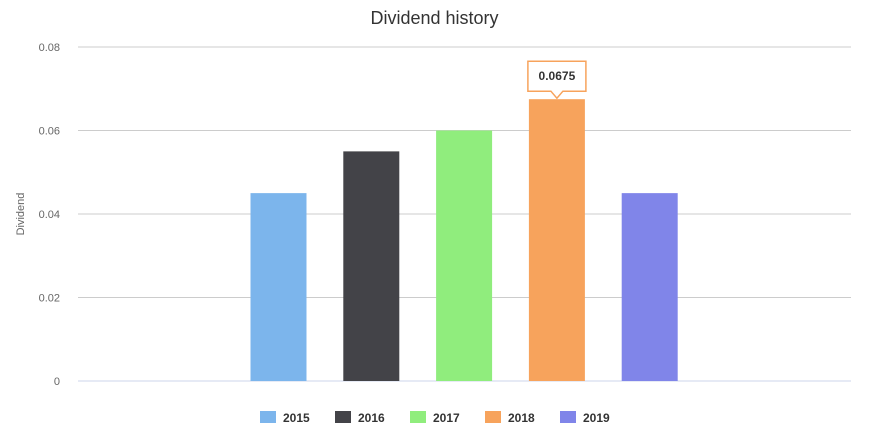 This screenshot has height=434, width=869. I want to click on legend-item-2015: 2015, so click(285, 418).